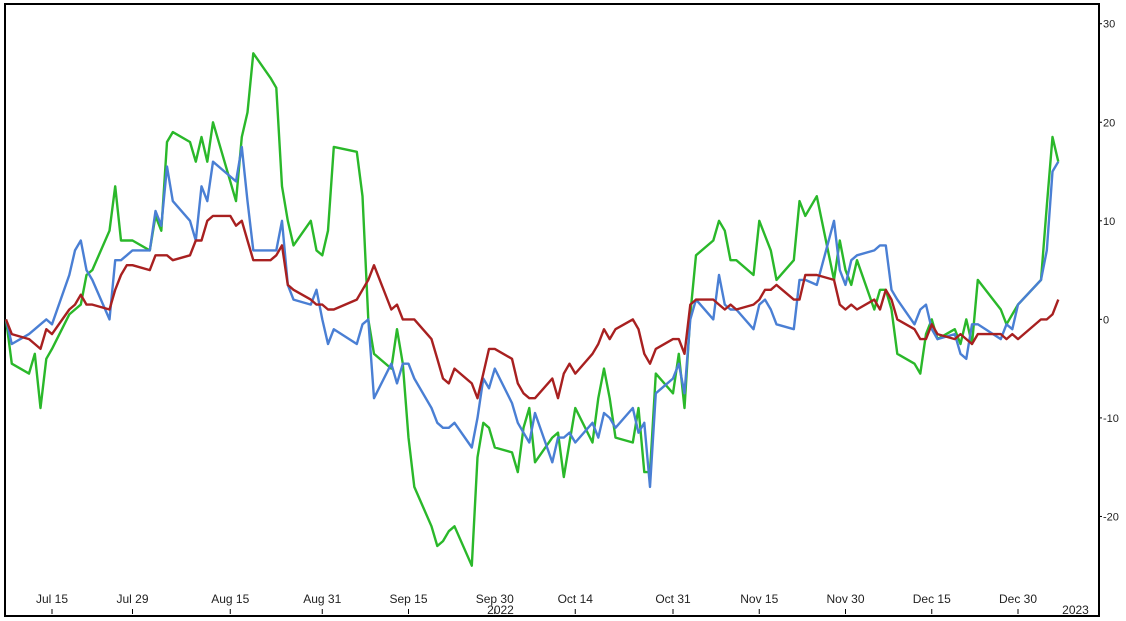  Describe the element at coordinates (1109, 123) in the screenshot. I see `y-tick-label: 20` at that location.